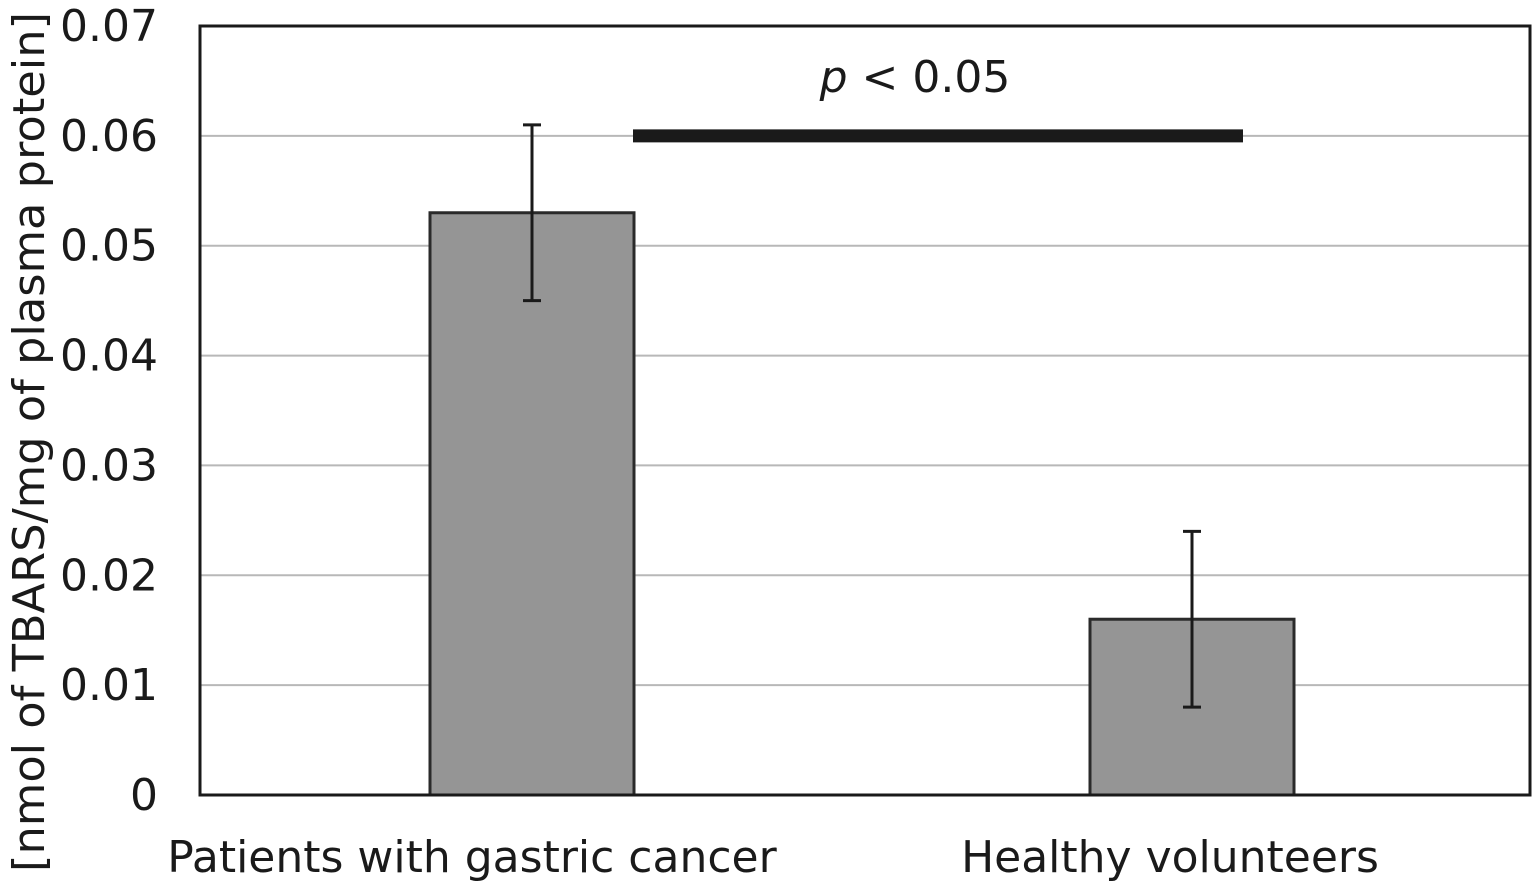  Describe the element at coordinates (109, 136) in the screenshot. I see `y-tick-label: 0.06` at that location.